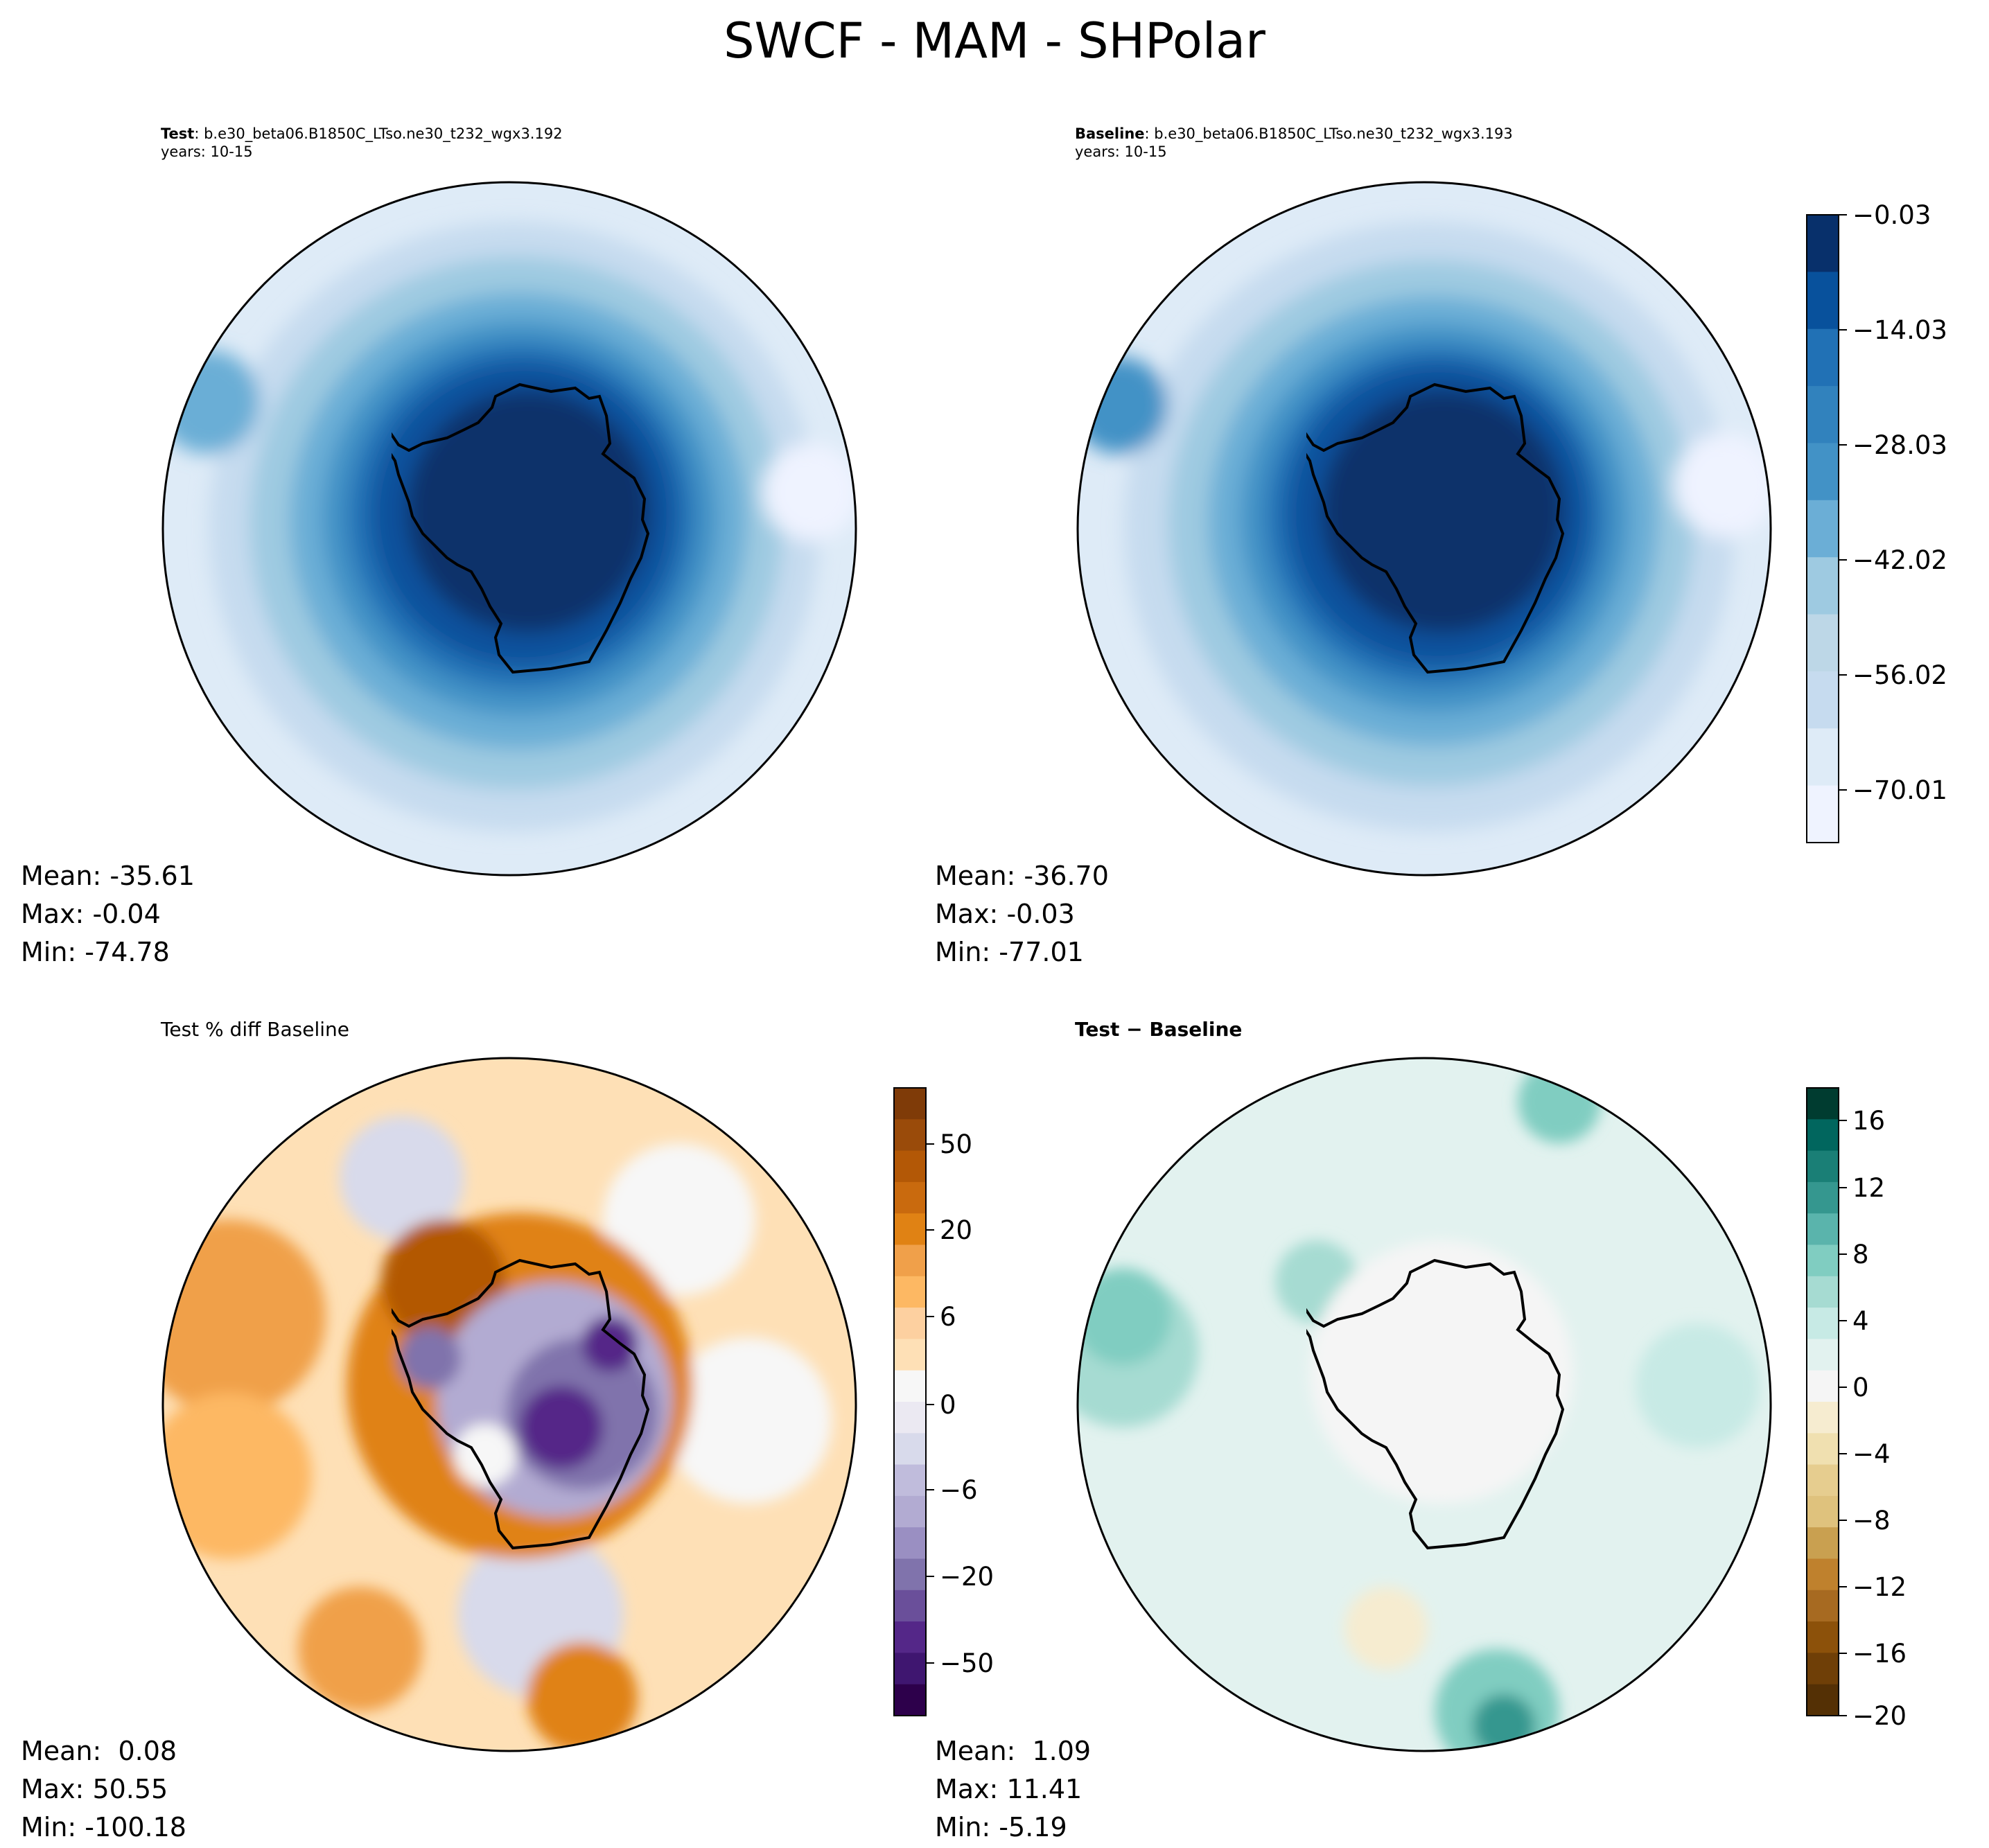 This screenshot has height=1848, width=1989. I want to click on pct-diff-min: Min: -100.18, so click(103, 1827).